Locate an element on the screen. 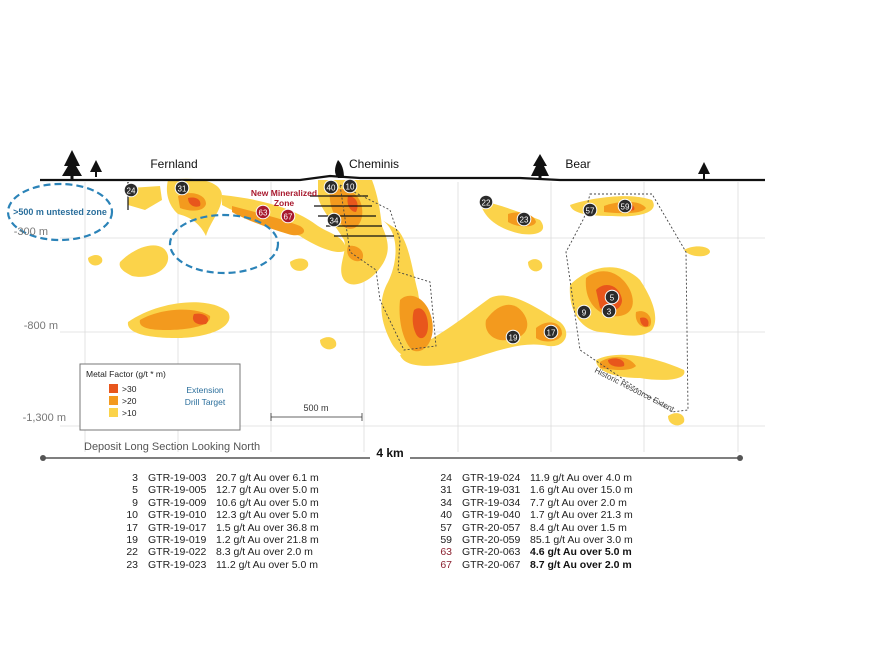  result-grade: 20.7 g/t Au over 6.1 m is located at coordinates (267, 478).